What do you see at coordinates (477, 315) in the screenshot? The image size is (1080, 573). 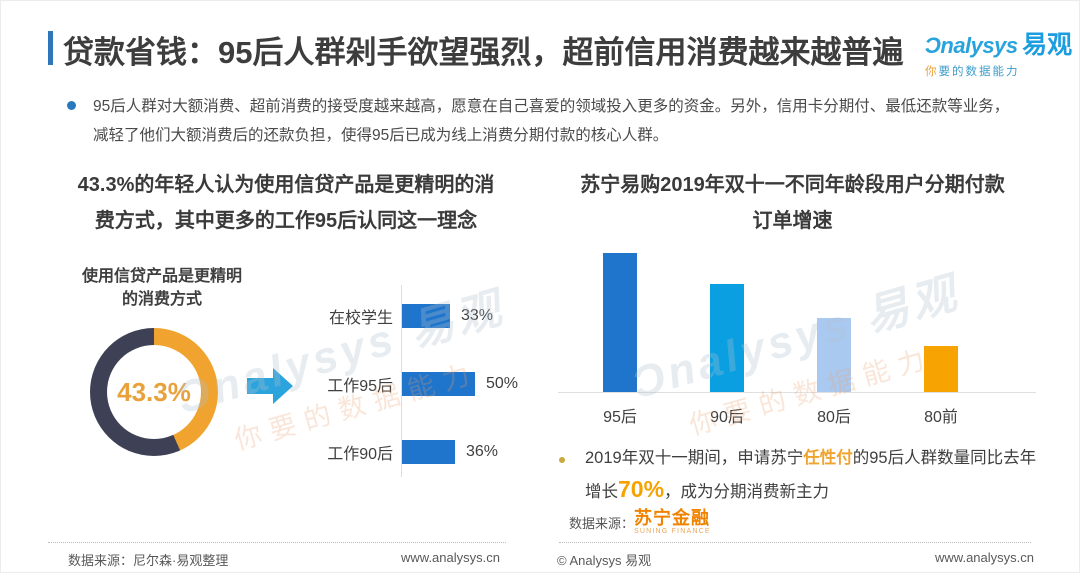 I see `hbar-value-label: 33%` at bounding box center [477, 315].